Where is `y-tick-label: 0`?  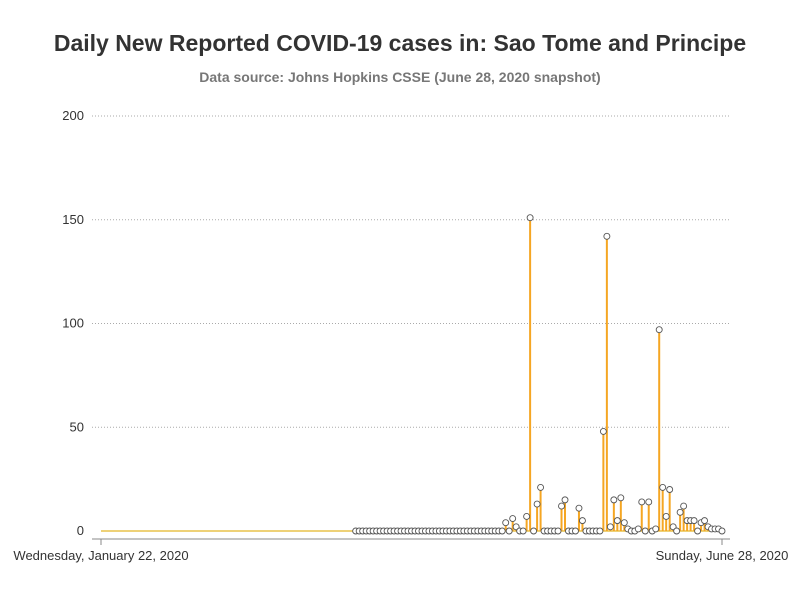 y-tick-label: 0 is located at coordinates (80, 530).